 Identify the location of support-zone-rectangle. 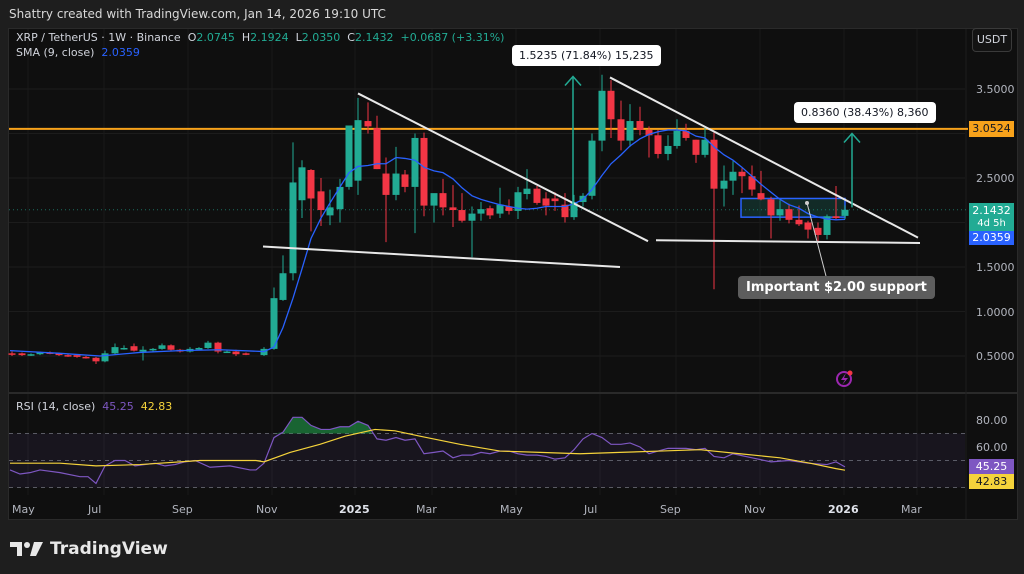
(793, 207).